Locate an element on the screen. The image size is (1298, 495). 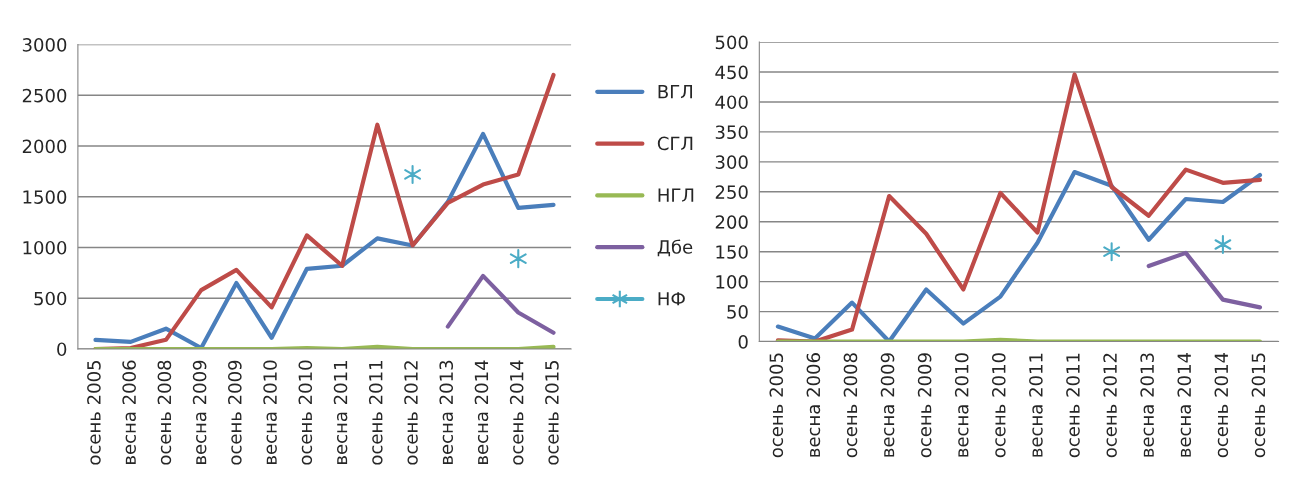
legend-label: ВГЛ is located at coordinates (675, 92).